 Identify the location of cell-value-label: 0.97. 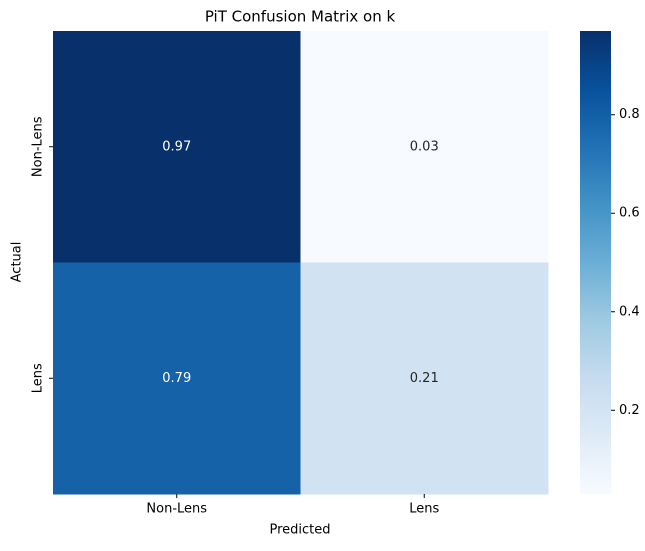
(176, 146).